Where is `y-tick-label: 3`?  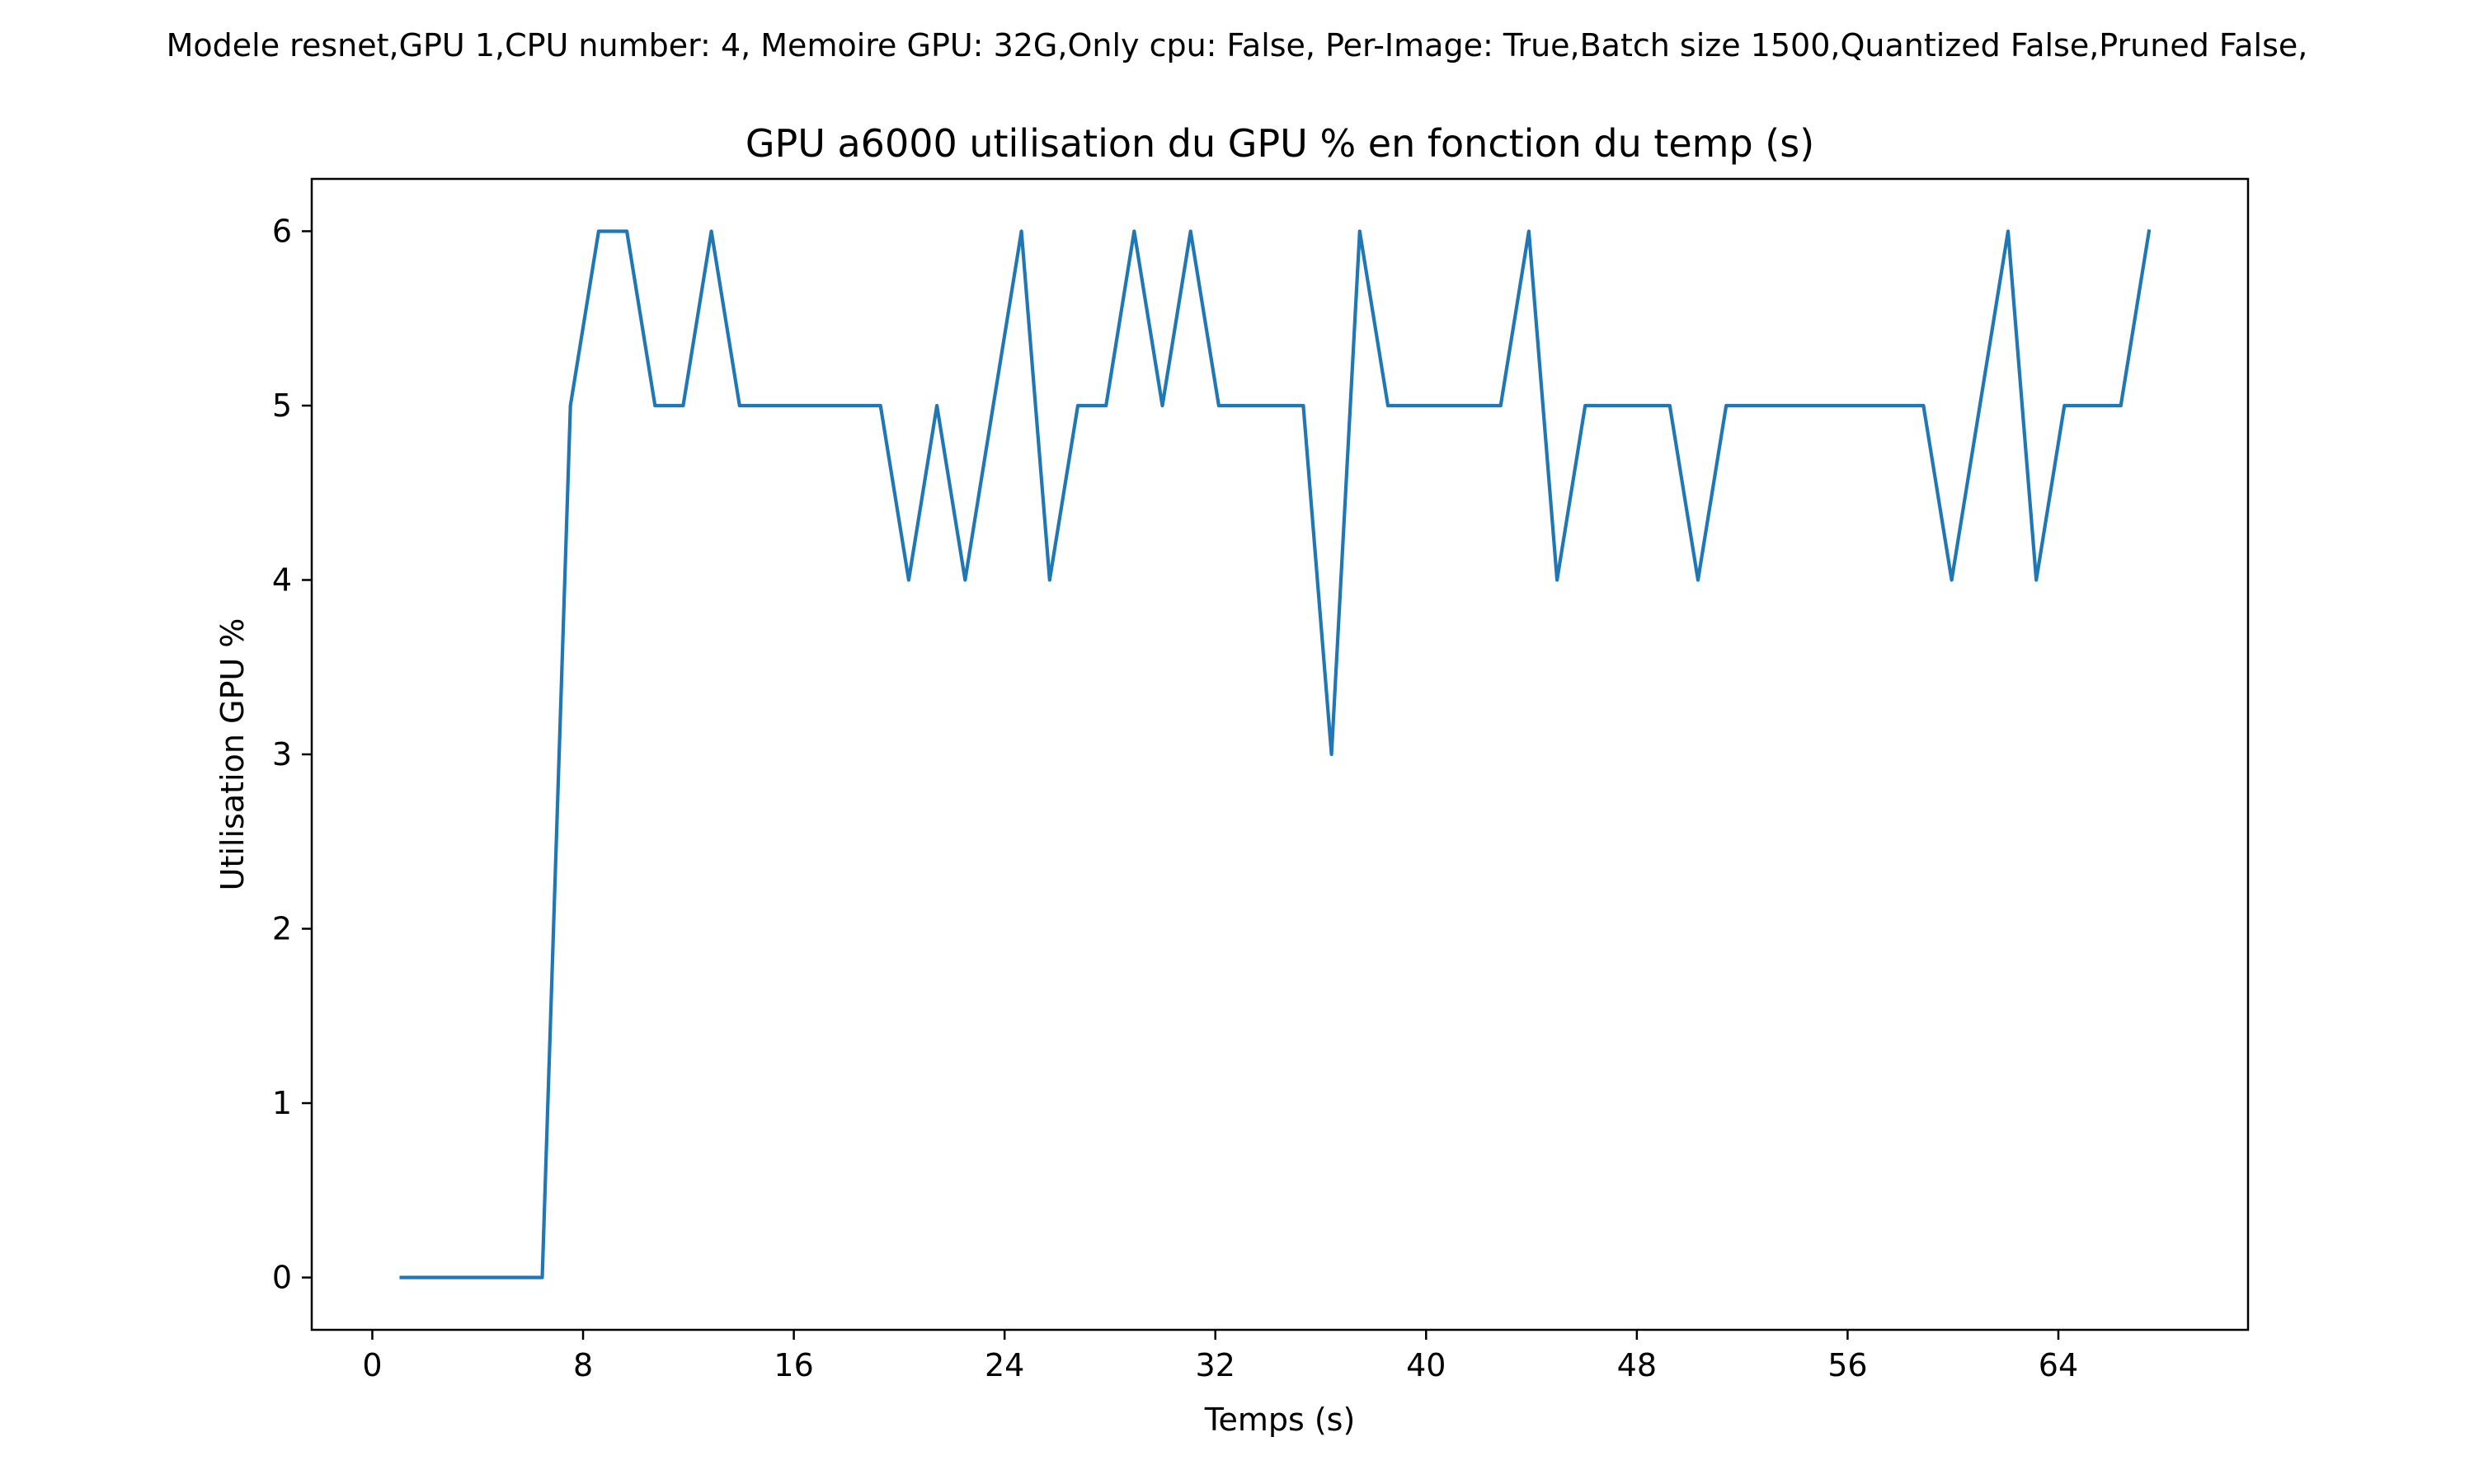 y-tick-label: 3 is located at coordinates (282, 754).